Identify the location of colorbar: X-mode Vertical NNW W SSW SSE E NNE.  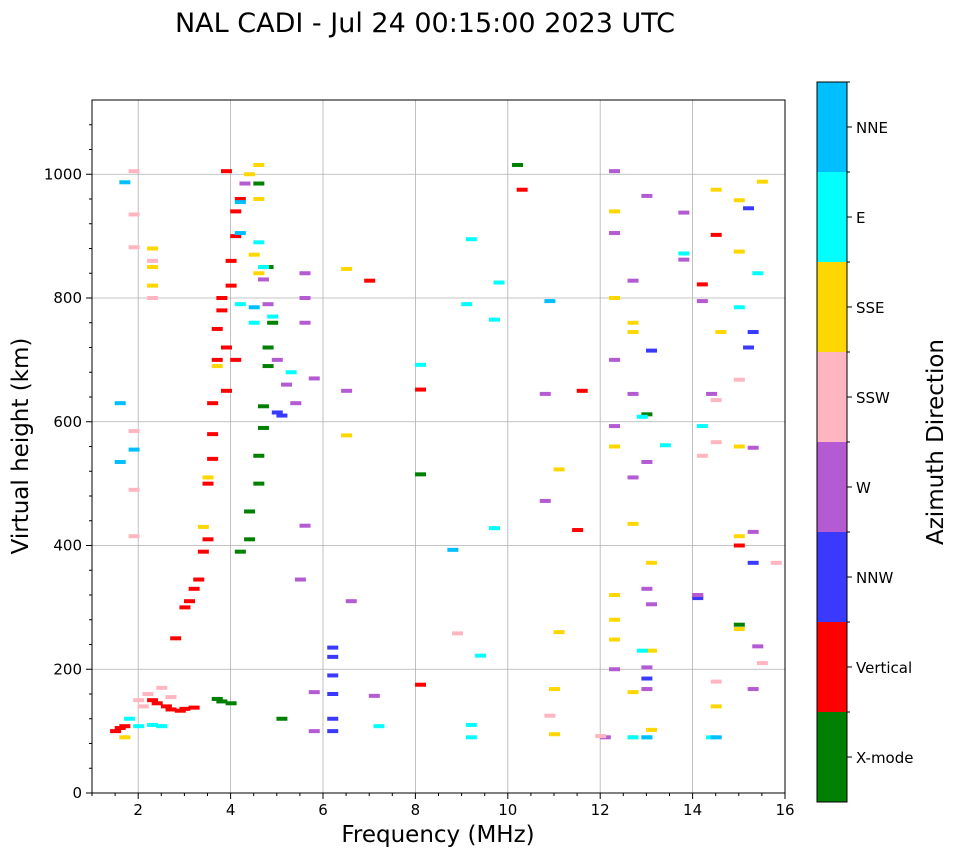
(864, 442).